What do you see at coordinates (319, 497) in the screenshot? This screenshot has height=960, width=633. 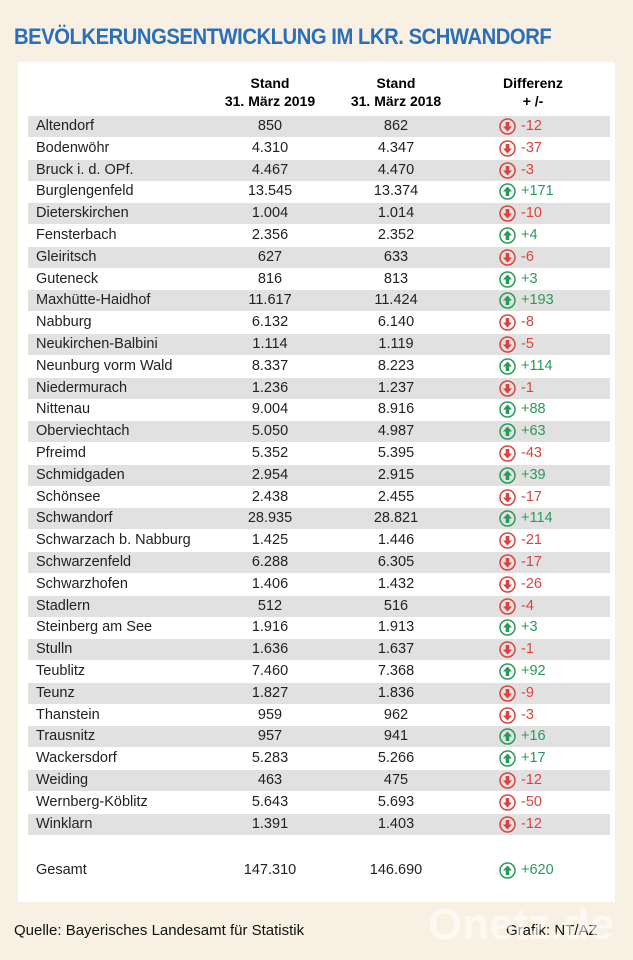 I see `table-row: Schönsee 2.438 2.455 -17` at bounding box center [319, 497].